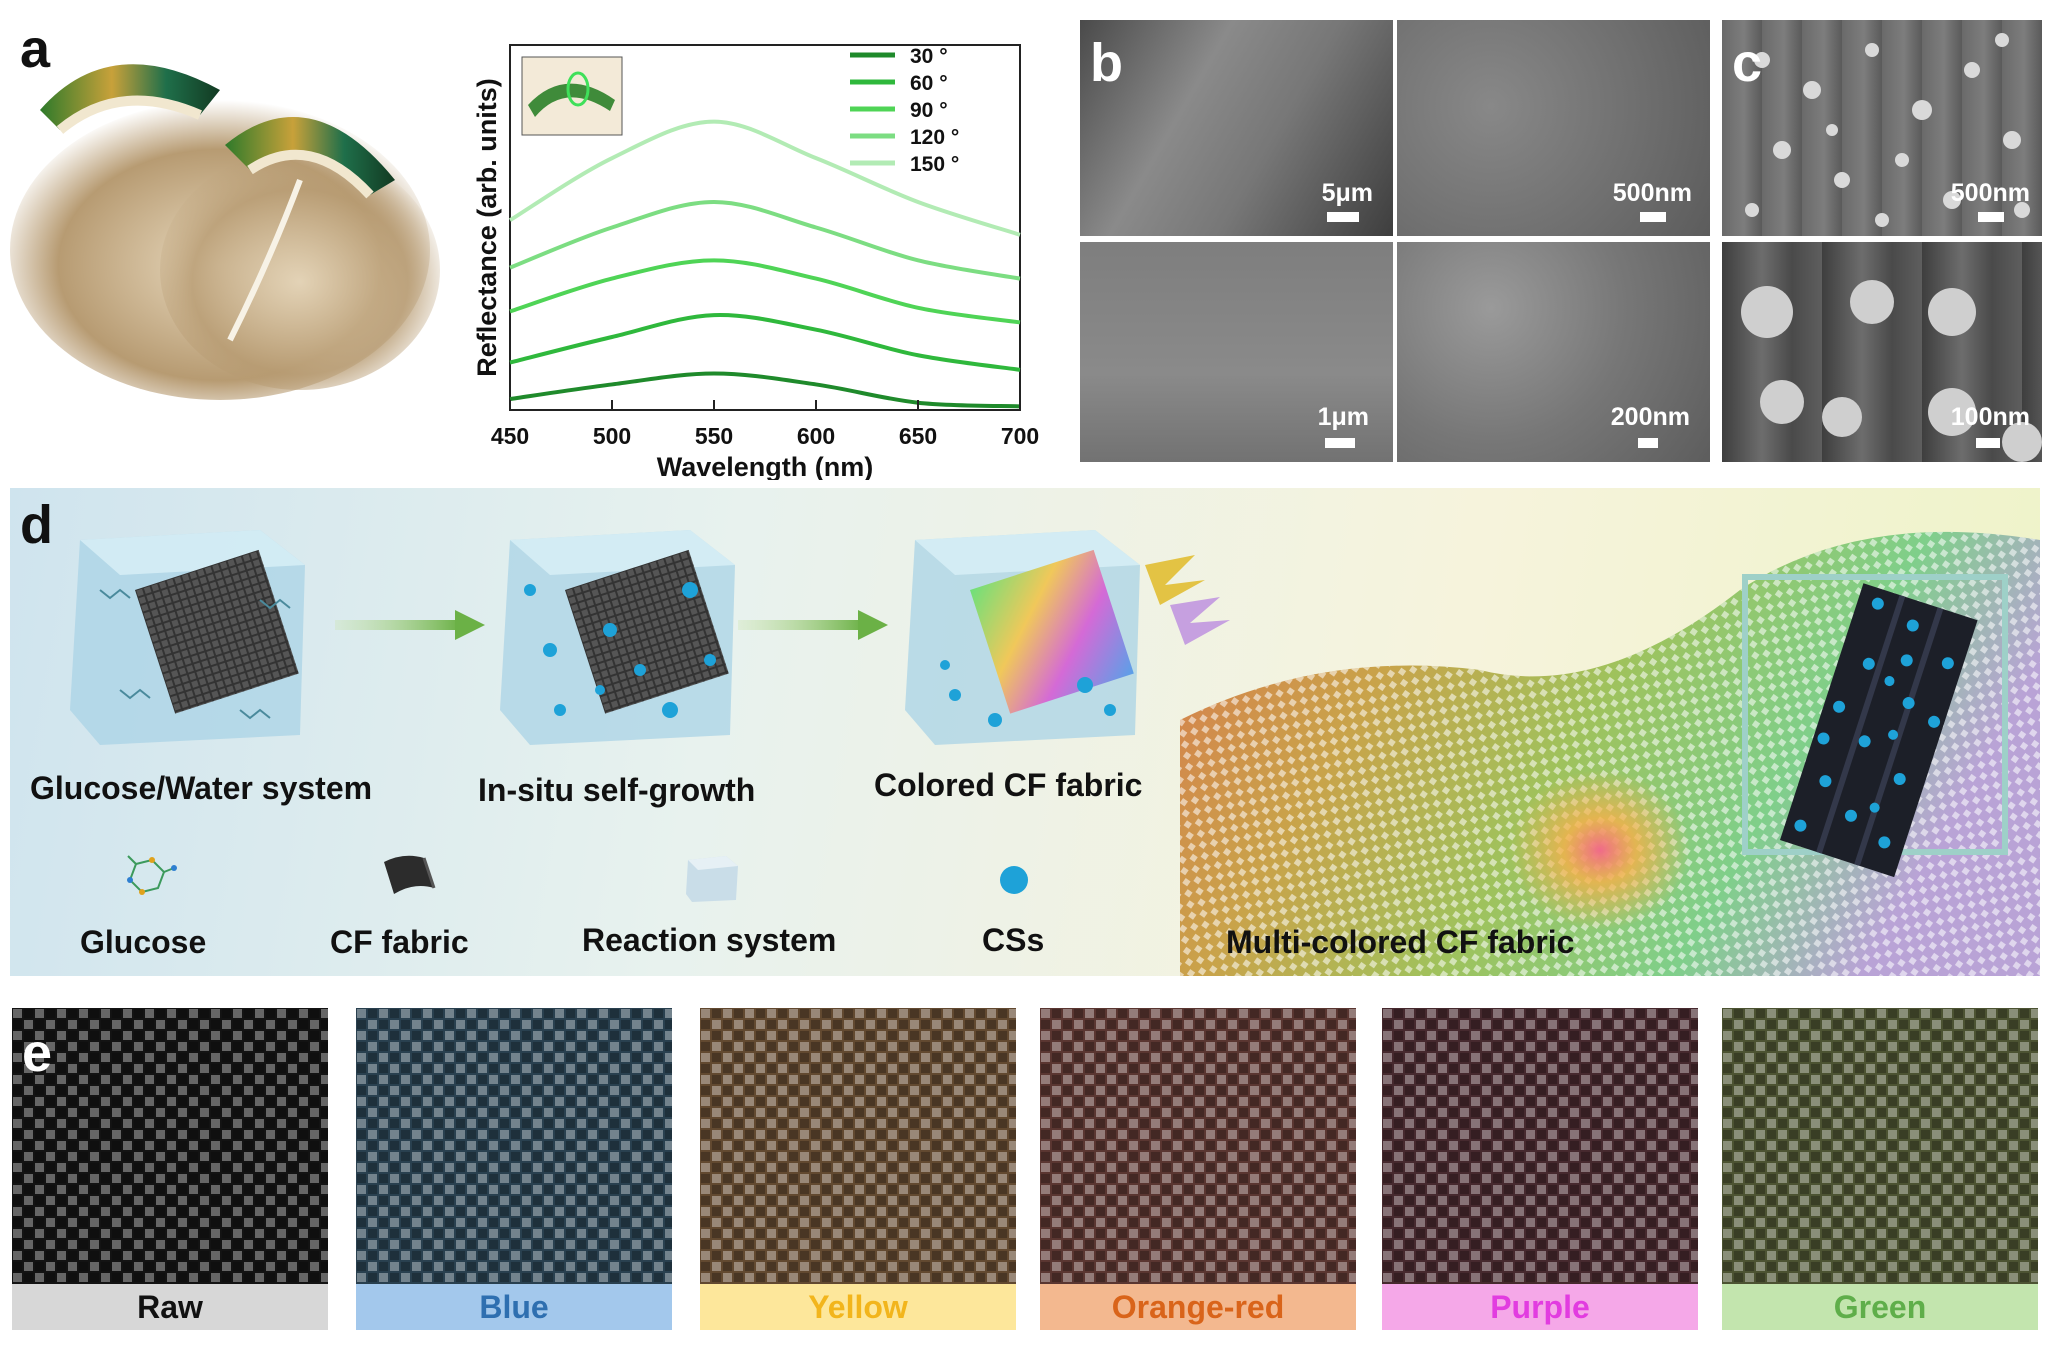 Image resolution: width=2048 pixels, height=1356 pixels. I want to click on multicolor-fabric-label: Multi-colored CF fabric, so click(1400, 942).